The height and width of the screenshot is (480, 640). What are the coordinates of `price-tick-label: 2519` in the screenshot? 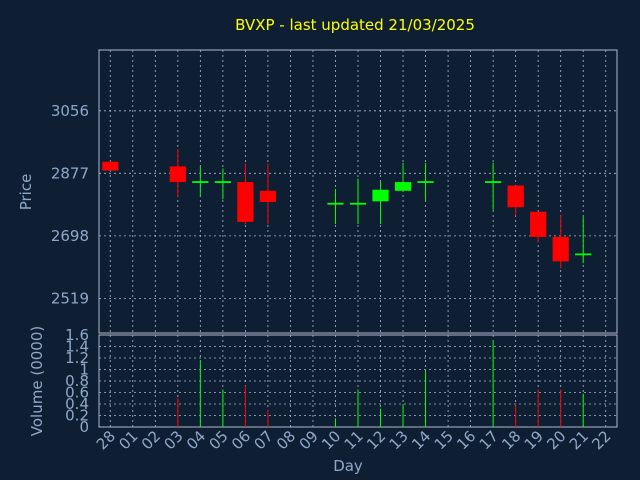 It's located at (70, 298).